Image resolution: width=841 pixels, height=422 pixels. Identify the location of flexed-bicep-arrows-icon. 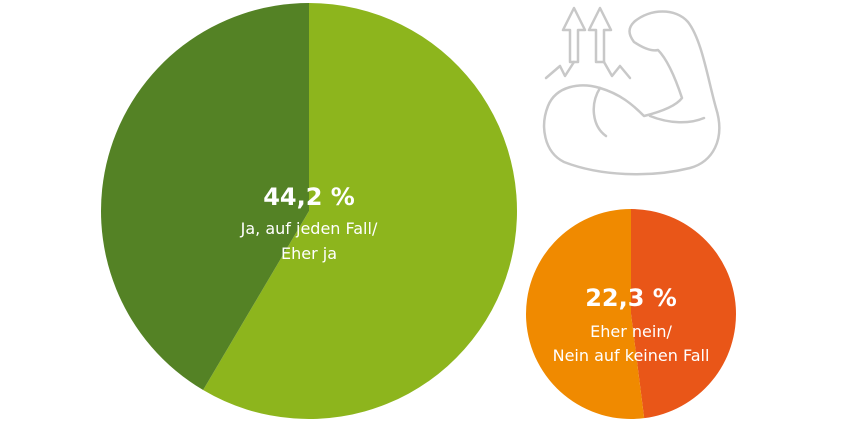
(631, 91).